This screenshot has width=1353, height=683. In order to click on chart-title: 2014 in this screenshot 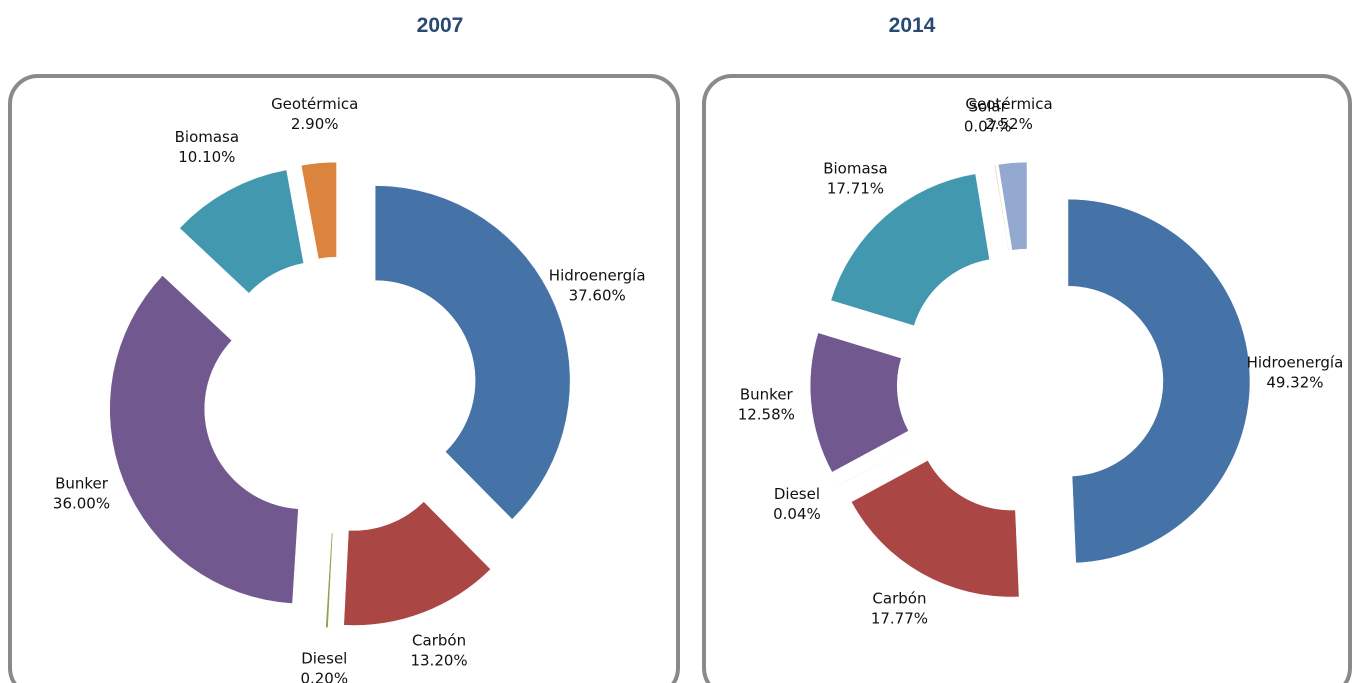, I will do `click(912, 25)`.